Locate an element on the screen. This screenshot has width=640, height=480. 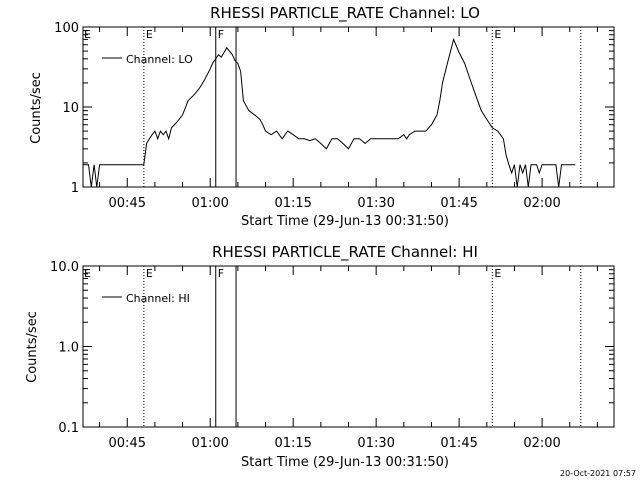
y-axis-label-lo: Counts/sec is located at coordinates (36, 108).